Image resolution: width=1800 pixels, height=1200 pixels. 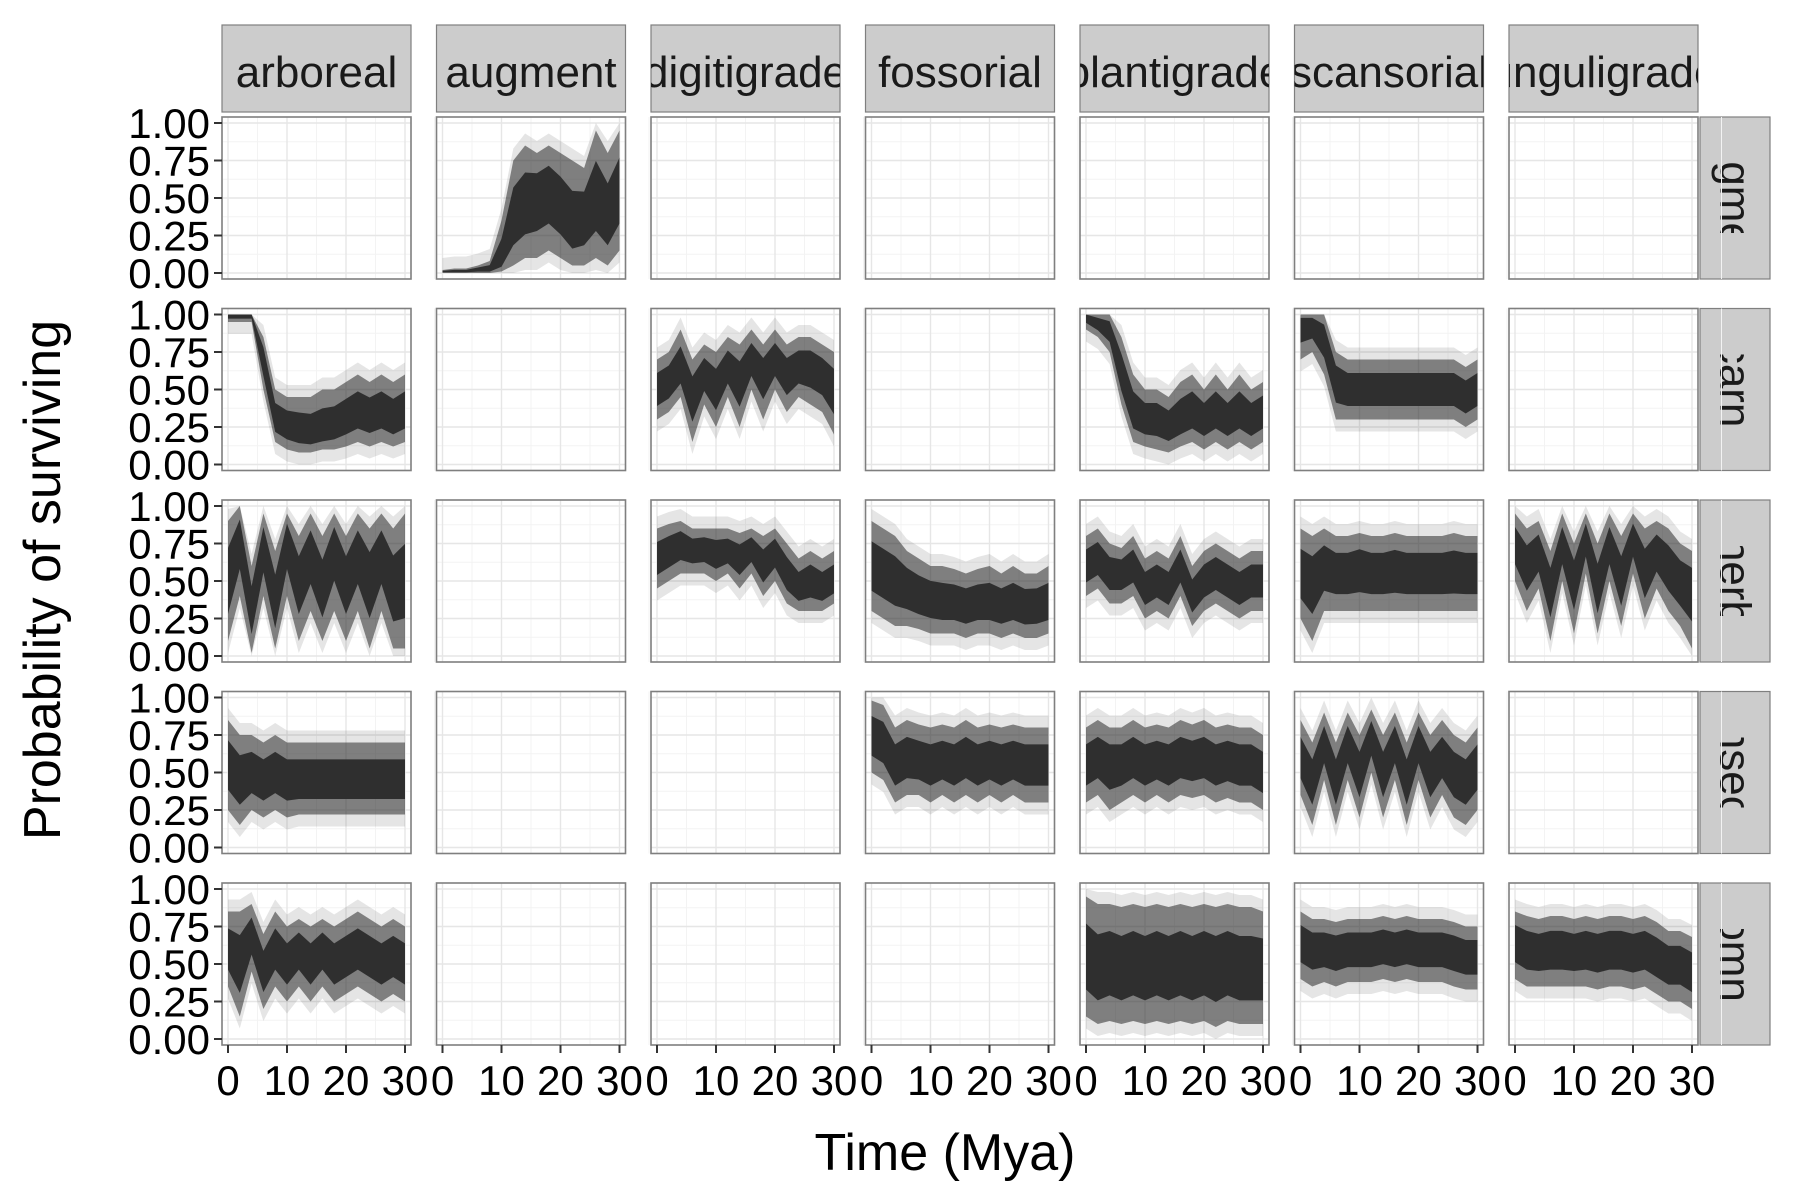 I want to click on column-strip-label: unguligrade, so click(x=1604, y=72).